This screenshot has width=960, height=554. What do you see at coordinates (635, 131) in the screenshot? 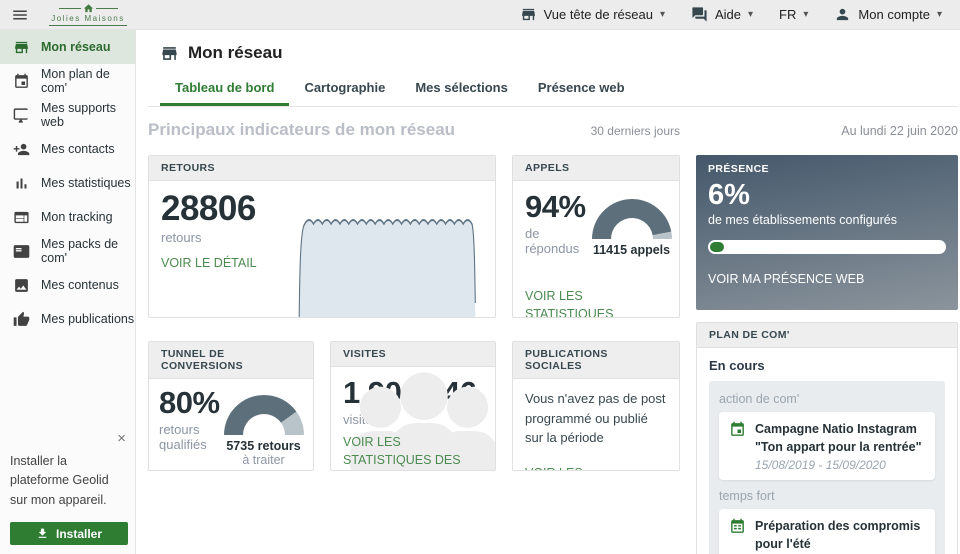
I see `period-label: 30 derniers jours` at bounding box center [635, 131].